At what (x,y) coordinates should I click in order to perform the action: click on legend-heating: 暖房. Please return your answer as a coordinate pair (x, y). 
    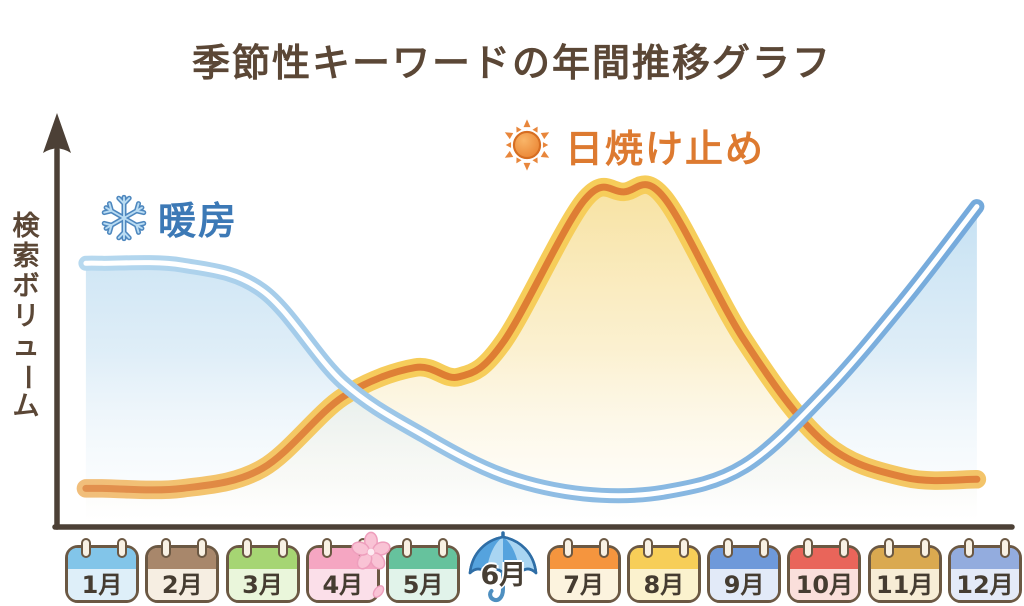
    Looking at the image, I should click on (168, 217).